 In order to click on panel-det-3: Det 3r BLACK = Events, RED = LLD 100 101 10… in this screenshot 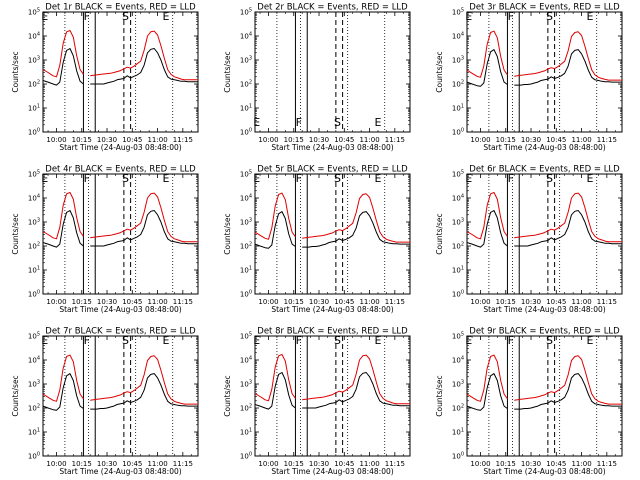, I will do `click(529, 77)`.